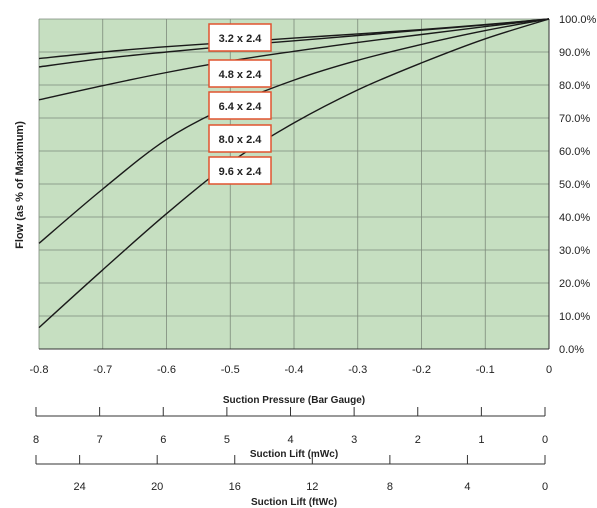 Image resolution: width=597 pixels, height=508 pixels. I want to click on scale-tick-label: 7, so click(100, 440).